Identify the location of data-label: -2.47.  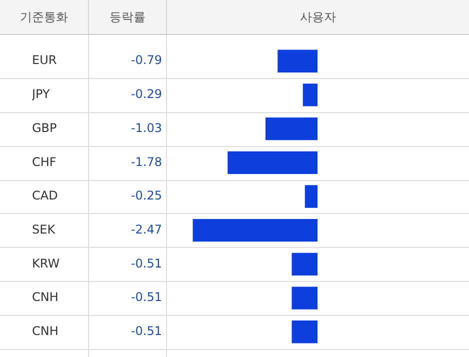
(146, 229).